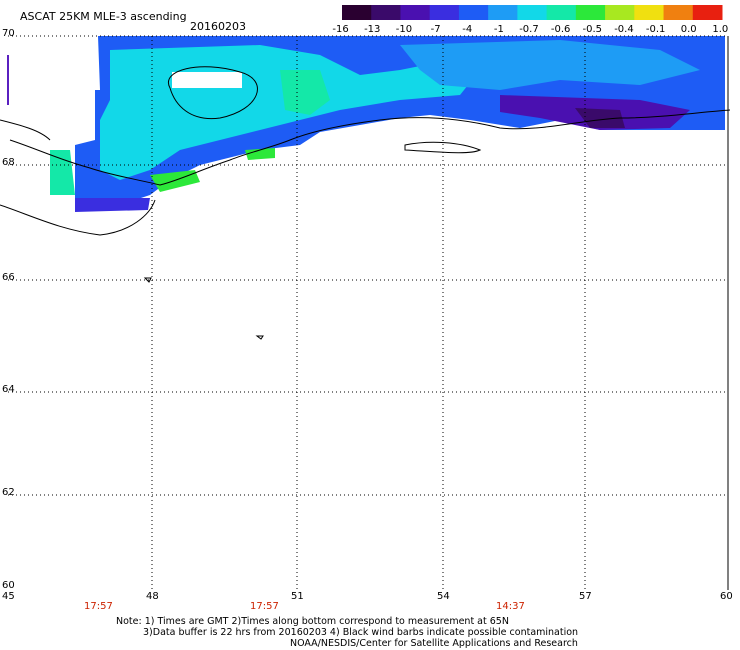 This screenshot has height=650, width=740. I want to click on colorbar-label: -0.4, so click(624, 29).